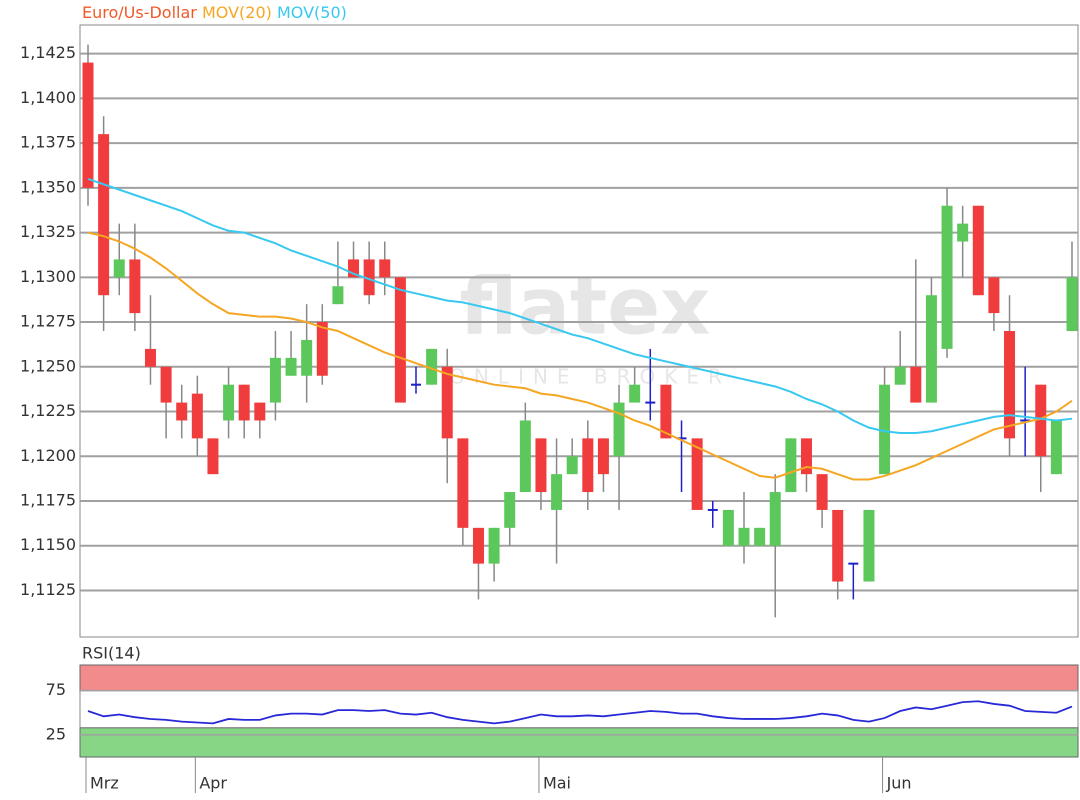  I want to click on y-tick-label: 1,1200, so click(48, 455).